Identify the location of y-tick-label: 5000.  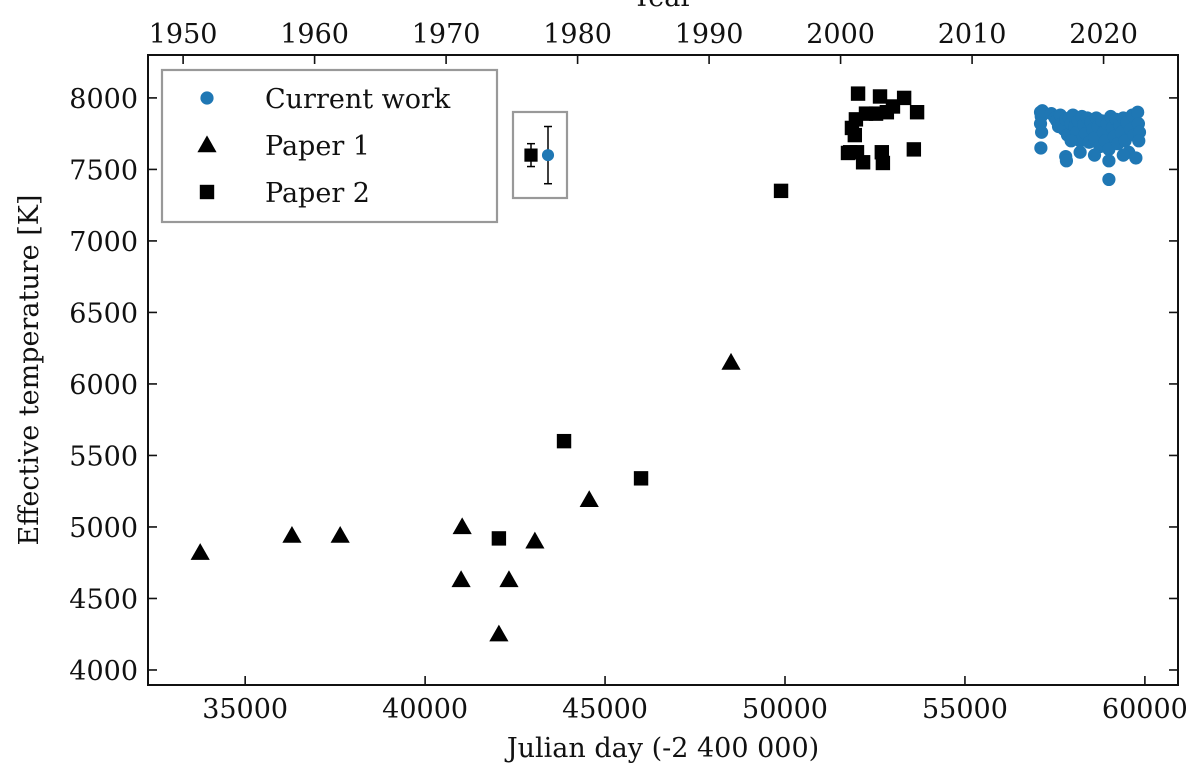
(103, 528).